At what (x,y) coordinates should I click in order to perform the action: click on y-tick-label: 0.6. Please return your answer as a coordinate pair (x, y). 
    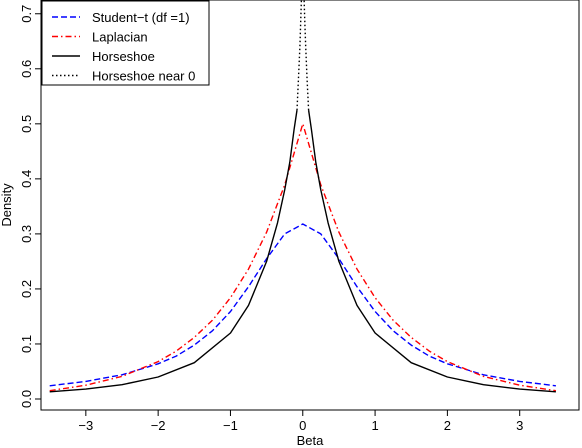
    Looking at the image, I should click on (26, 69).